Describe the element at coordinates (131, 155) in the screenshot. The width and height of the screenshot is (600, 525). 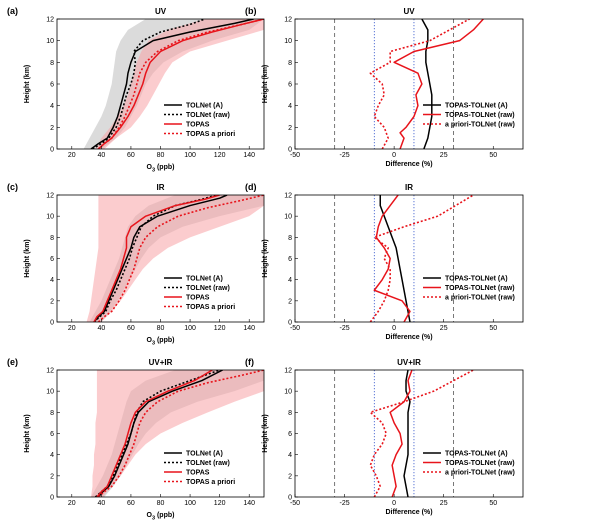
I see `x-tick-label: 60` at that location.